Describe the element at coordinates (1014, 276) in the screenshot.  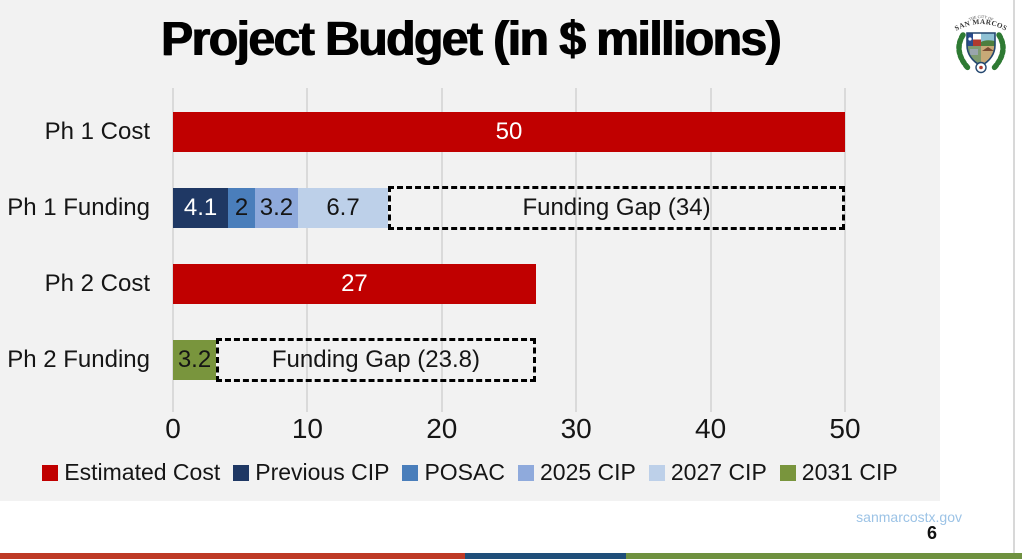
I see `right-edge-line` at that location.